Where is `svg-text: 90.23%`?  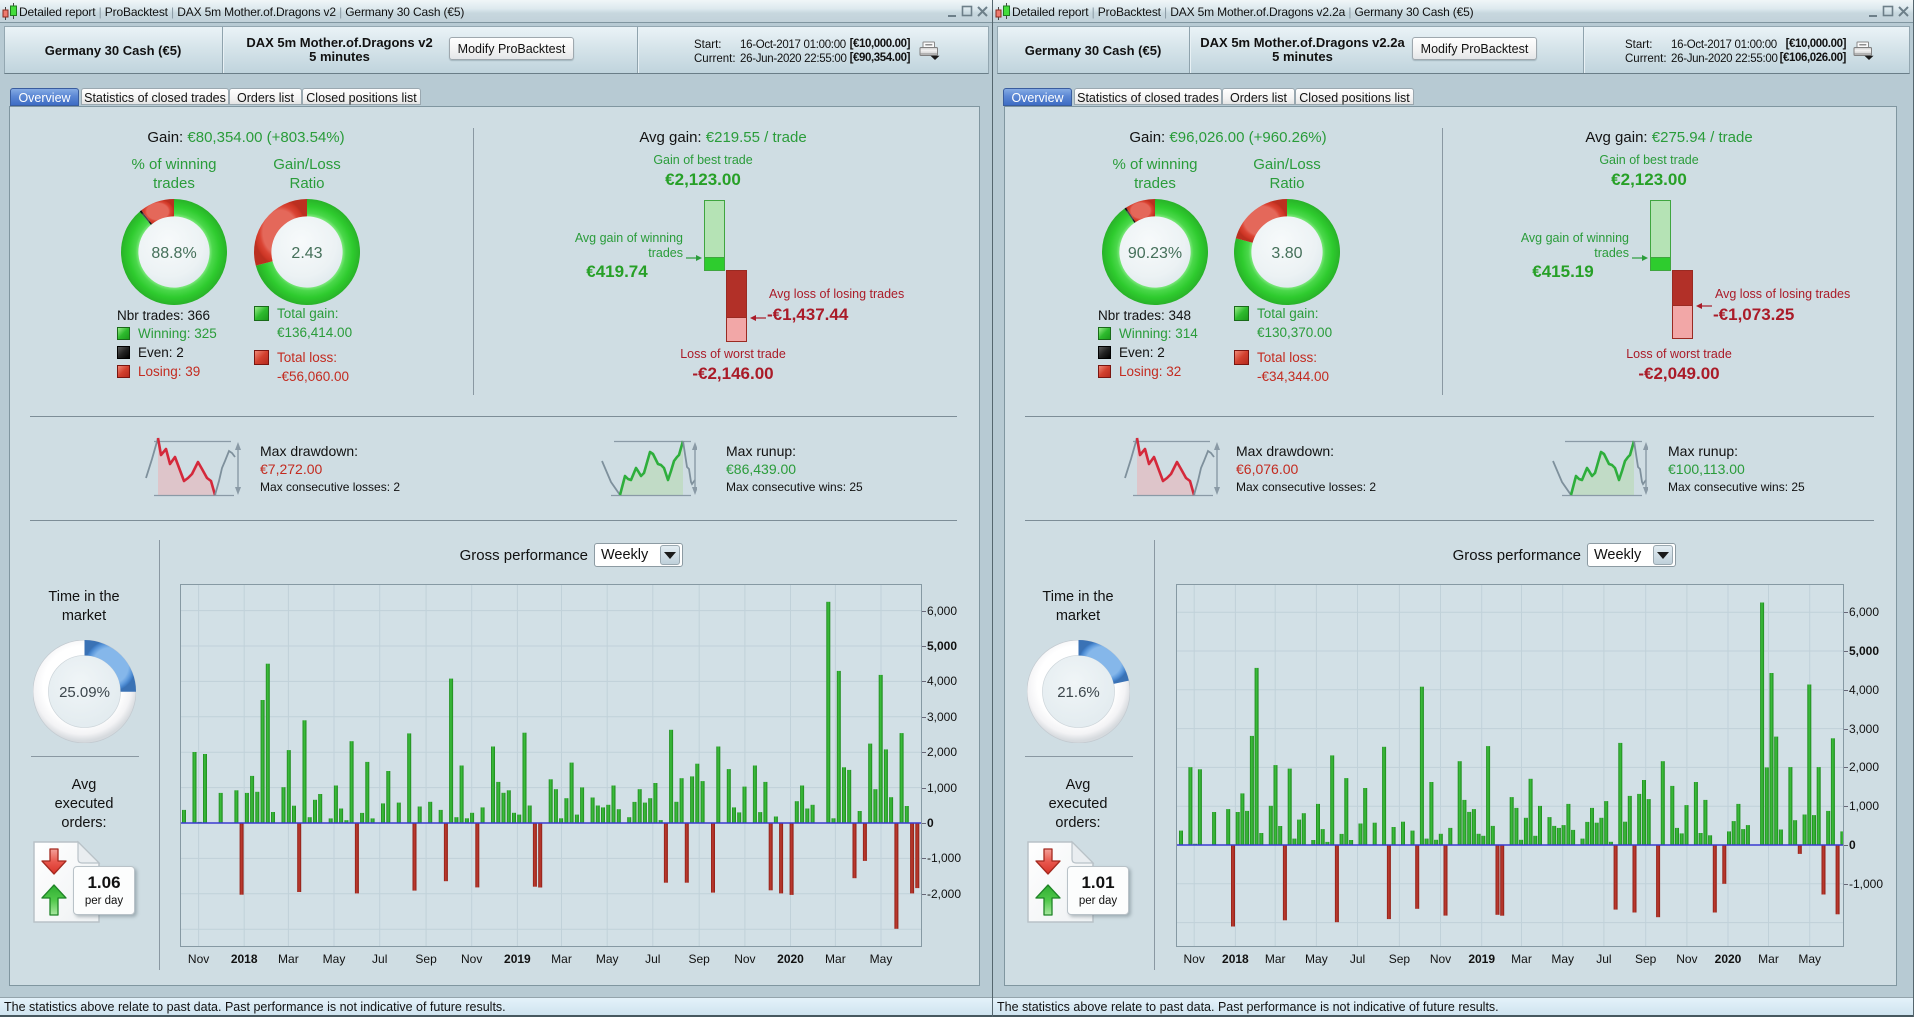 svg-text: 90.23% is located at coordinates (1155, 253).